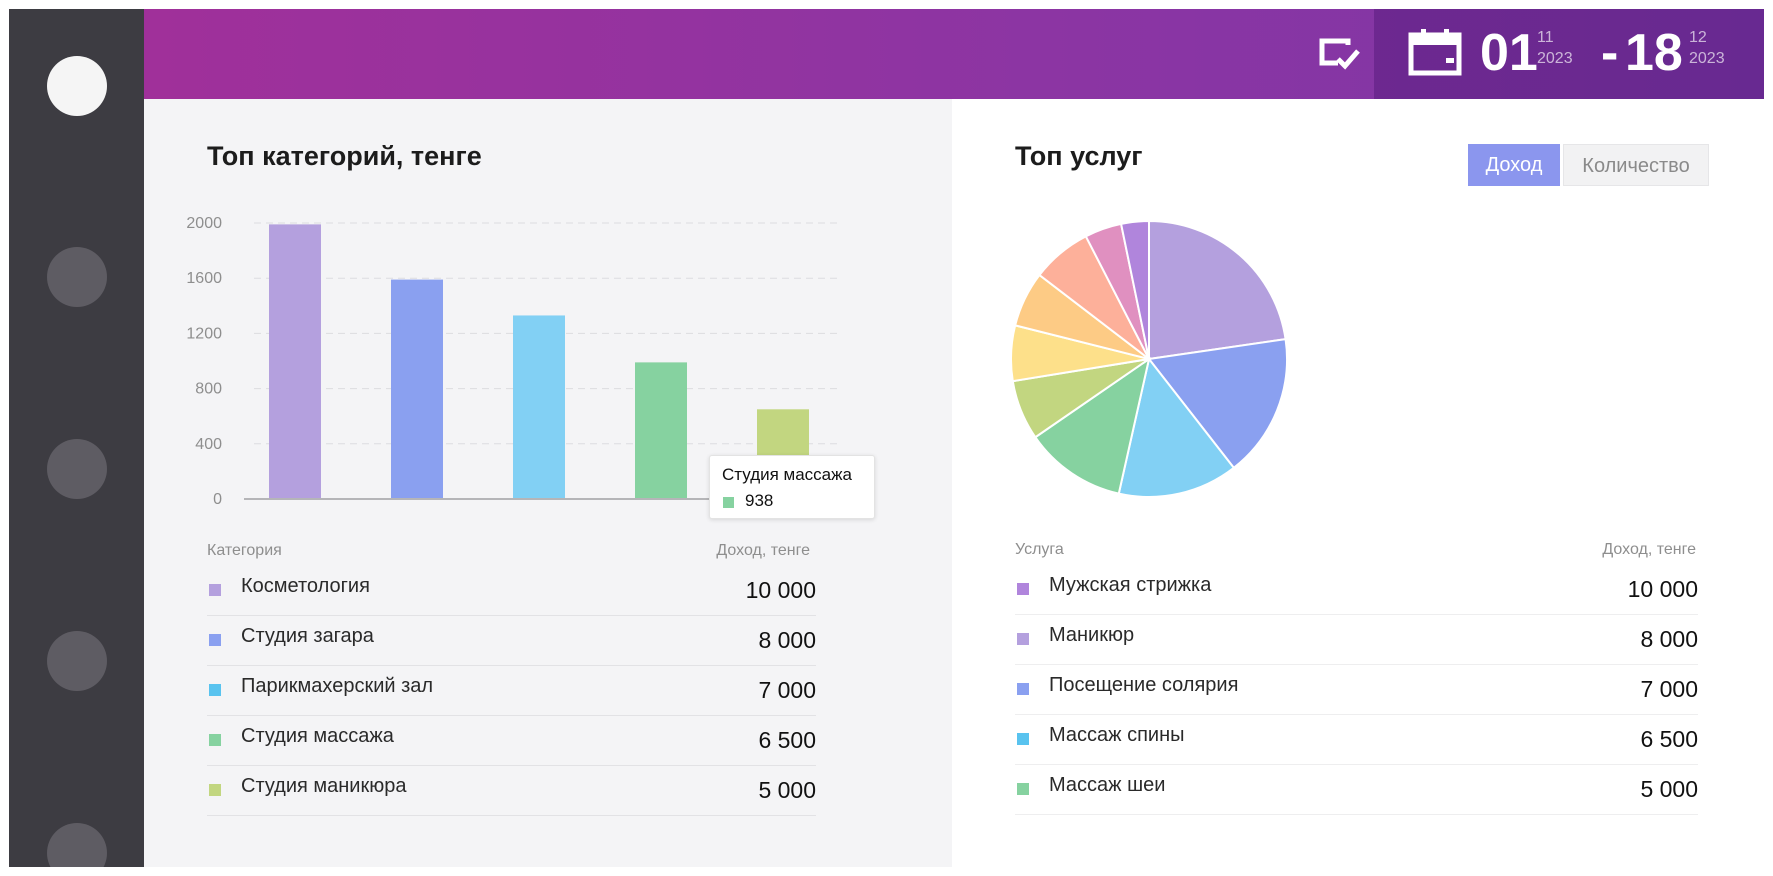 This screenshot has width=1773, height=876. I want to click on y-tick-label: 1200, so click(204, 333).